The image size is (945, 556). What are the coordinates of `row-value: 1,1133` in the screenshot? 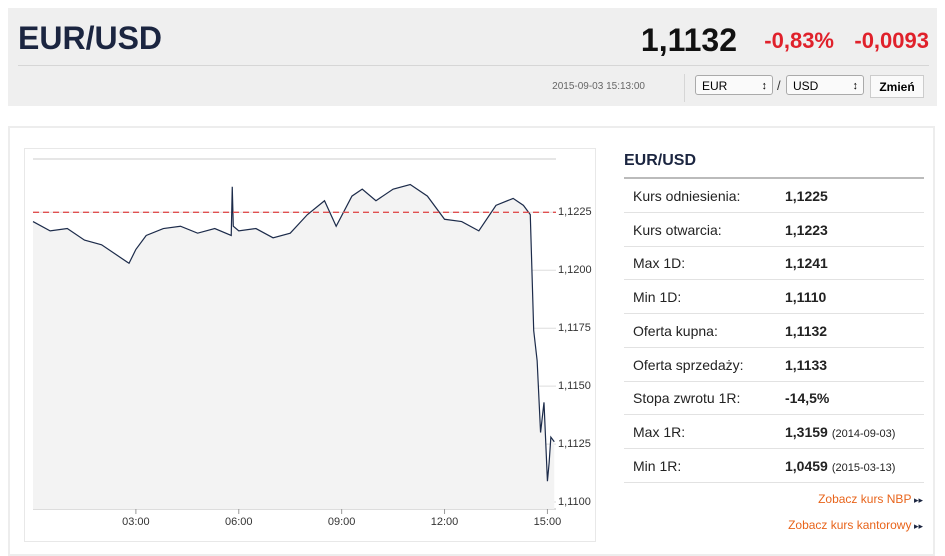 It's located at (806, 364).